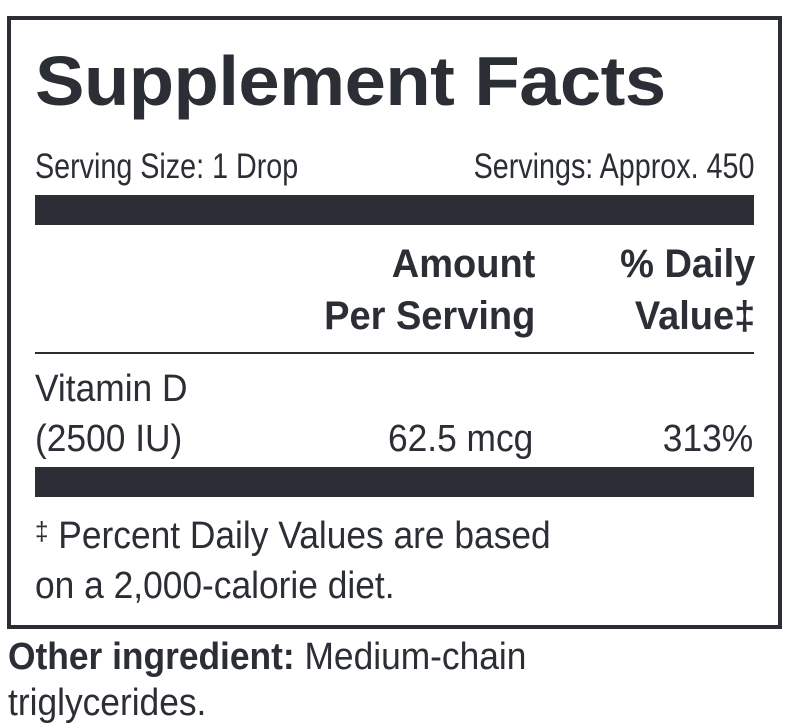  Describe the element at coordinates (687, 264) in the screenshot. I see `column-header-dv-line1: % Daily` at that location.